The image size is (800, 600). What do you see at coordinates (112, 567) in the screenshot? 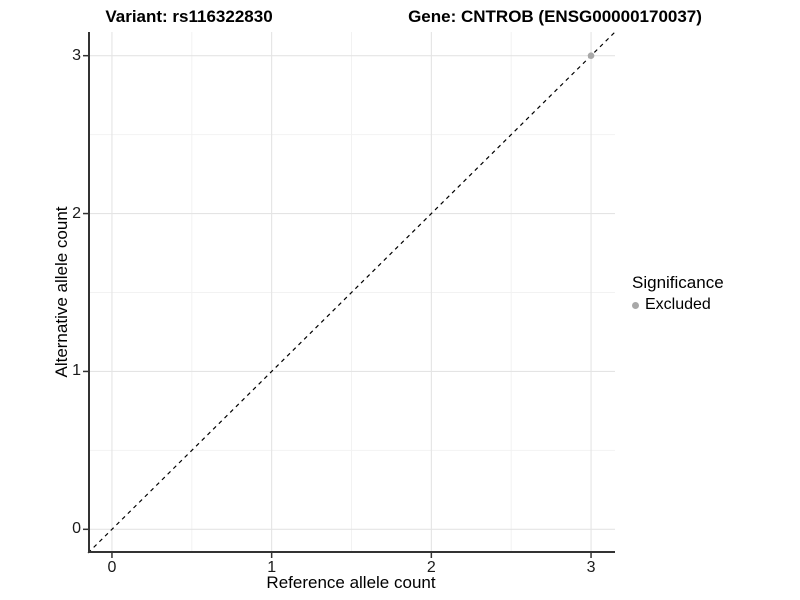
I see `x-tick-label: 0` at bounding box center [112, 567].